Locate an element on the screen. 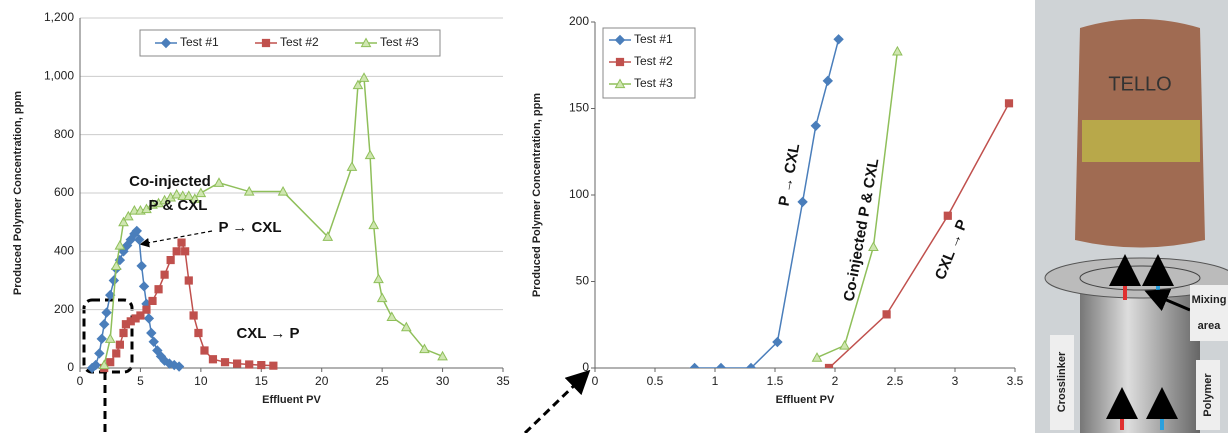  y-tick-label: 600 is located at coordinates (64, 192).